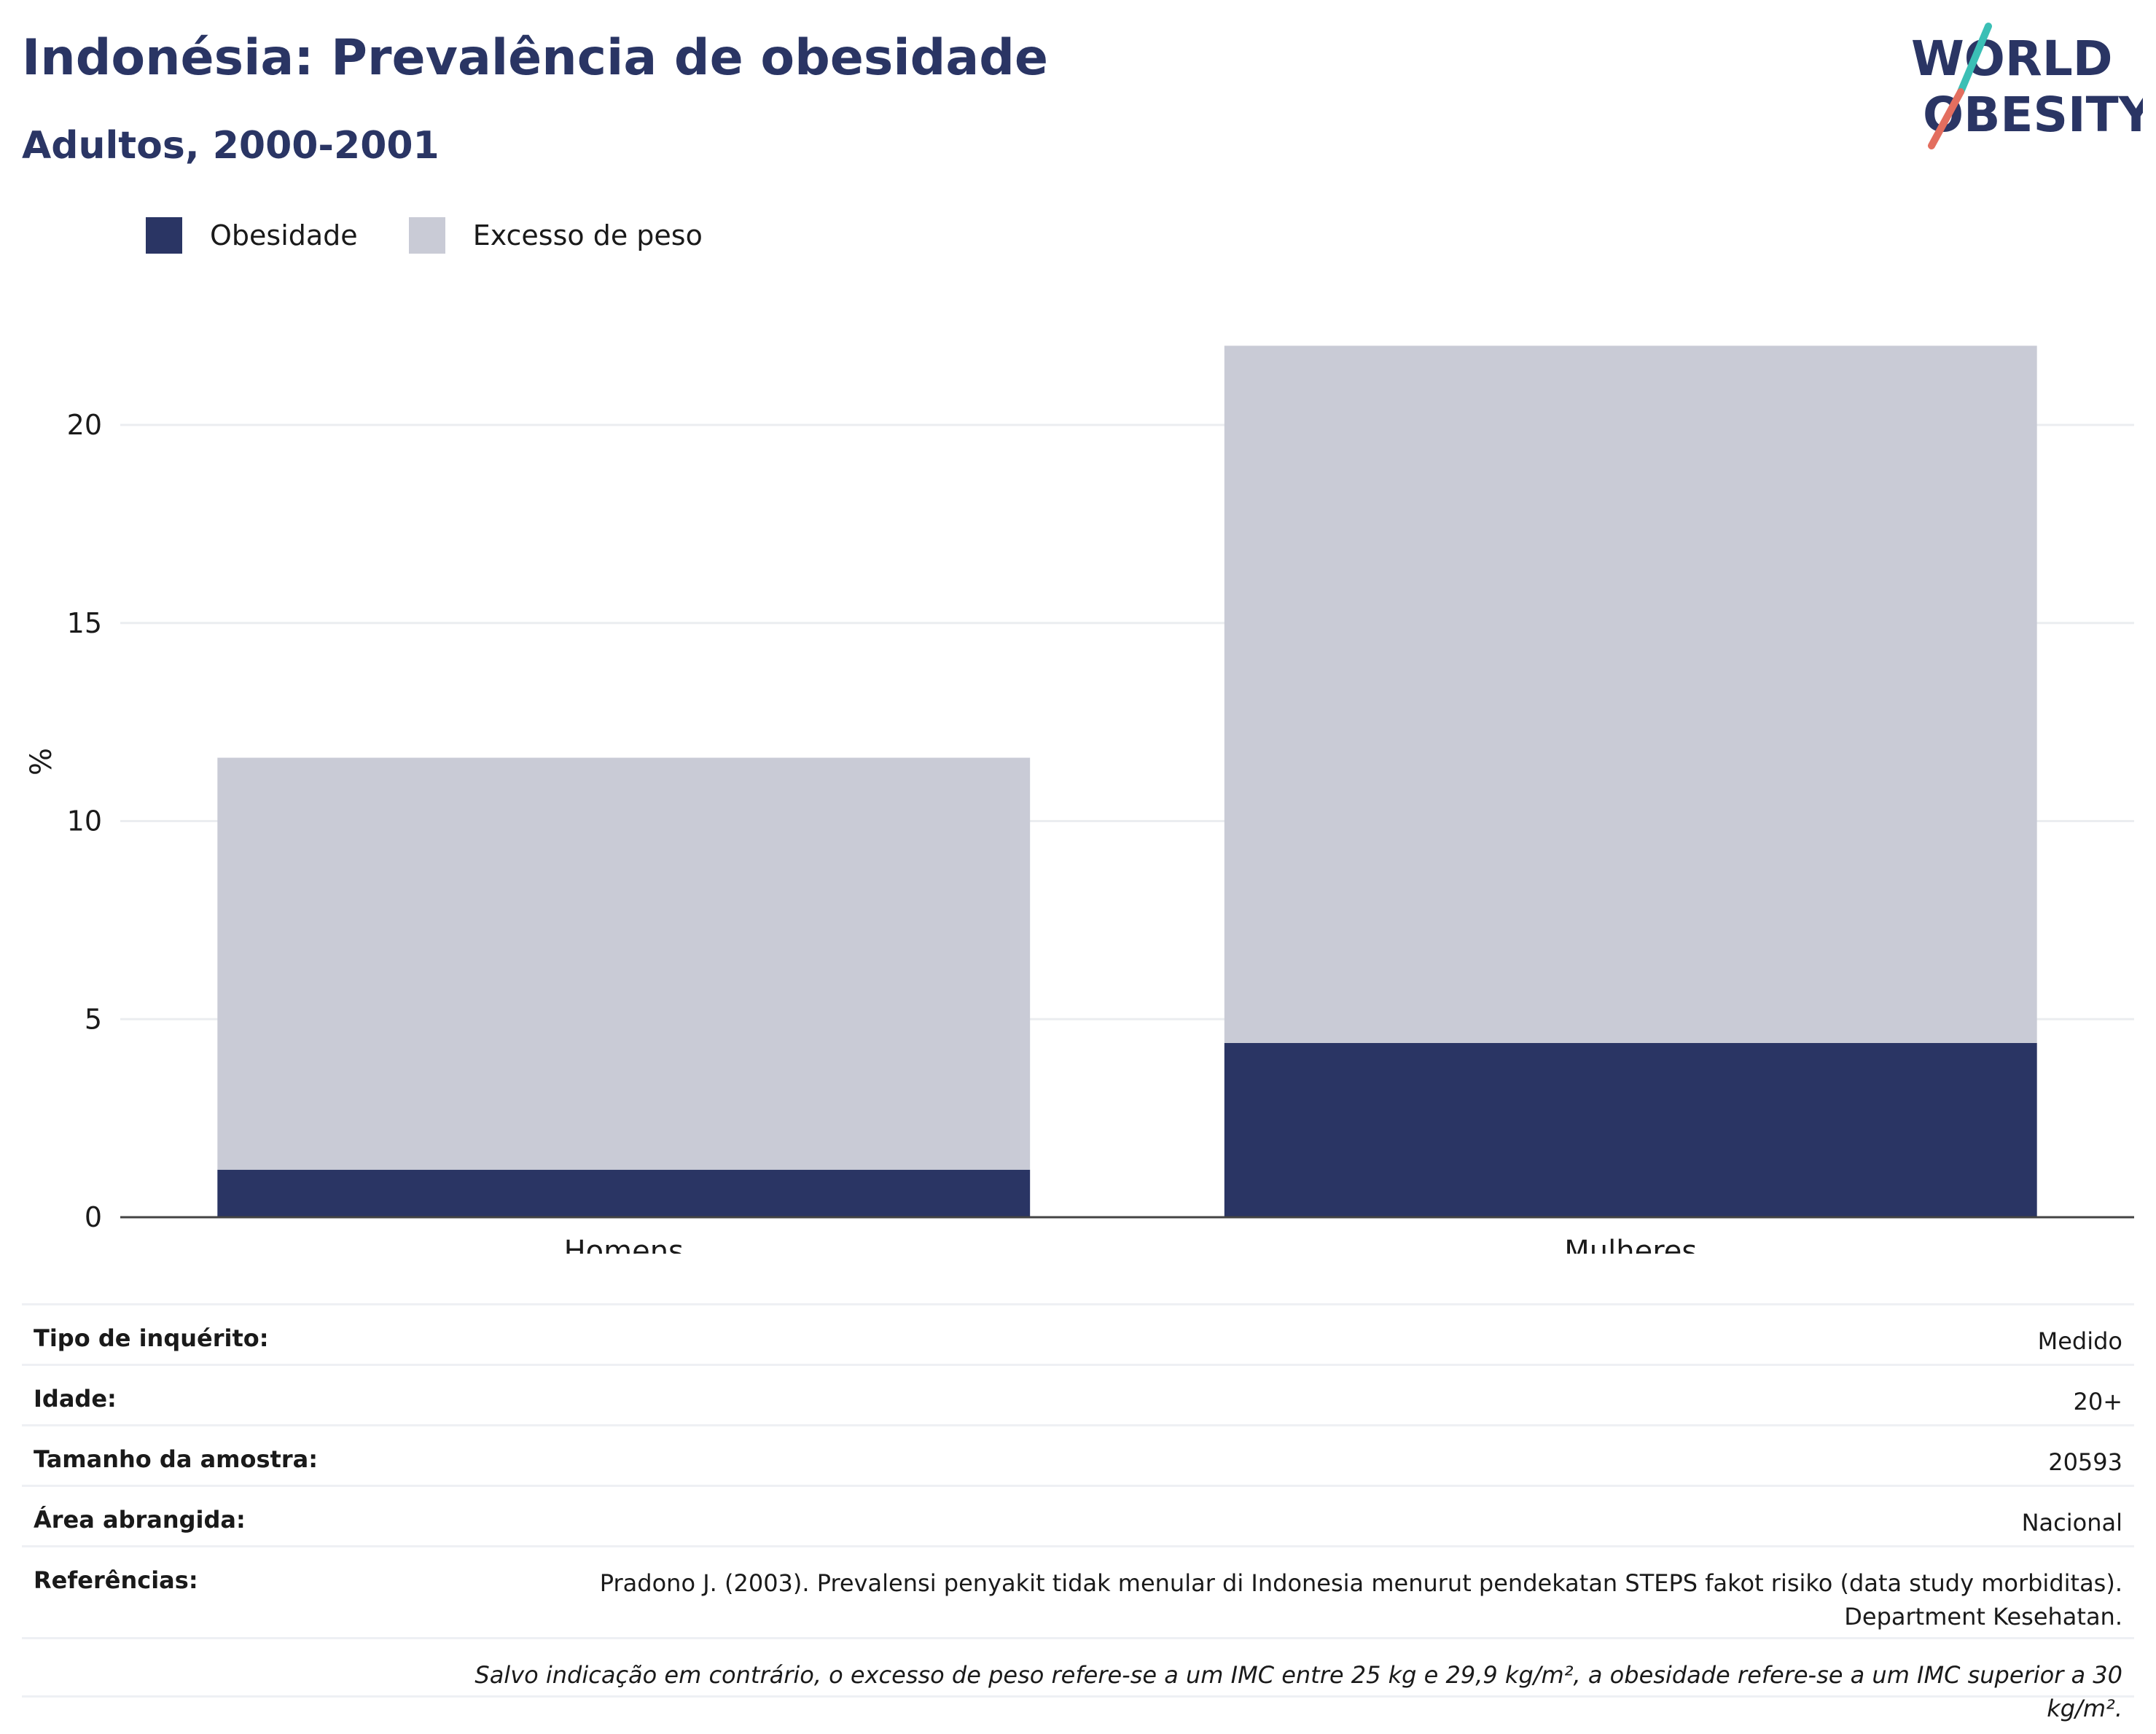 Image resolution: width=2156 pixels, height=1734 pixels. Describe the element at coordinates (1078, 1454) in the screenshot. I see `info-row-sample-size: Tamanho da amostra: 20593` at that location.